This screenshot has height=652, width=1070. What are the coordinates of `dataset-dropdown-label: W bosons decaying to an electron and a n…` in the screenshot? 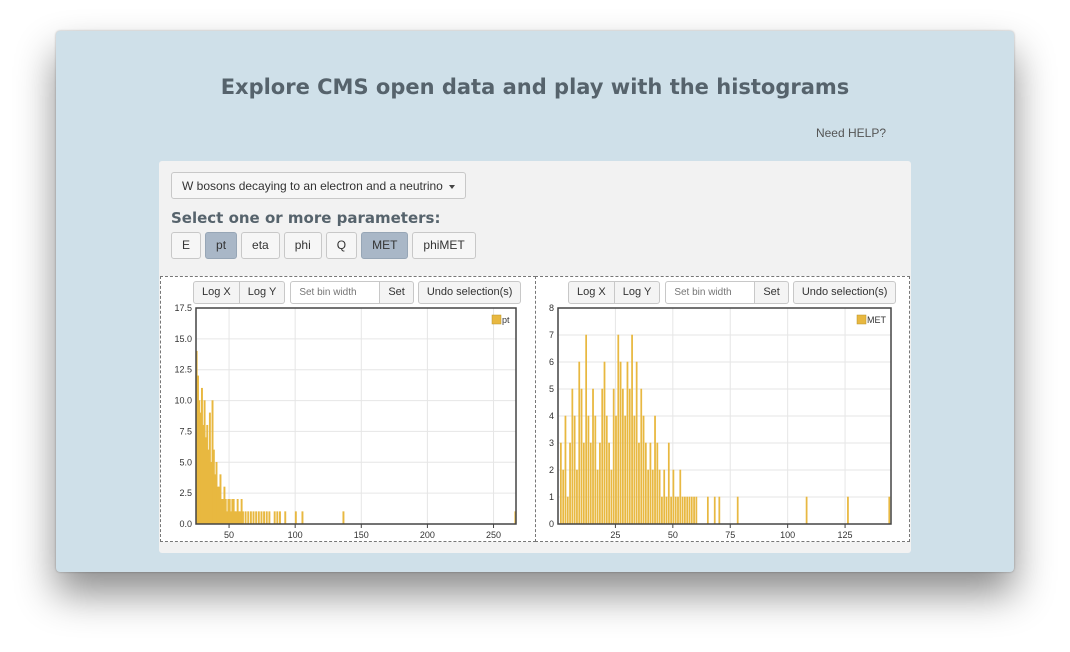 It's located at (312, 186).